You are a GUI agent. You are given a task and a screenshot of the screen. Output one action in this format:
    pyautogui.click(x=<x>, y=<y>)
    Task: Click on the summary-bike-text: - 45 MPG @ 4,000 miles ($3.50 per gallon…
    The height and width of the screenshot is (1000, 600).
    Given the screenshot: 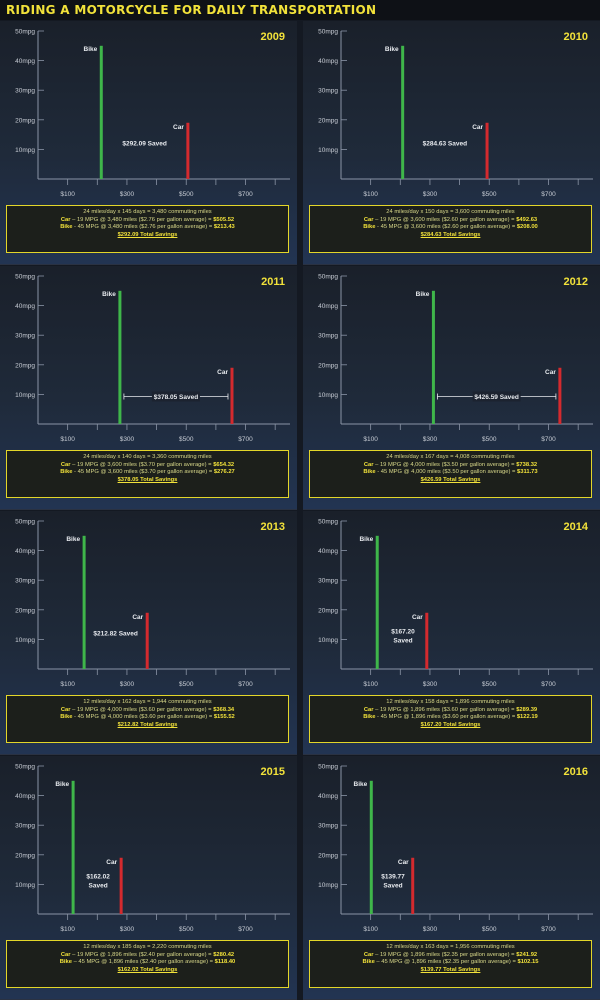 What is the action you would take?
    pyautogui.click(x=446, y=472)
    